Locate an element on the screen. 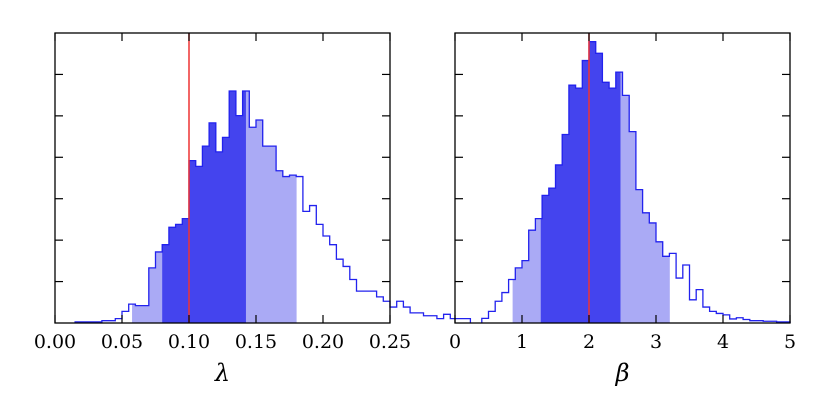 The image size is (830, 415). lambda-x-axis-label: λ is located at coordinates (222, 373).